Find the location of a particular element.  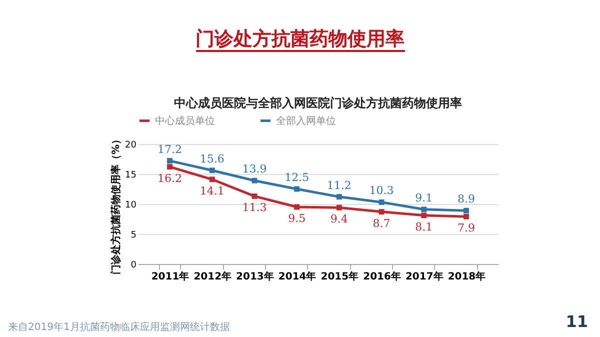

y-axis-title: 门诊处方抗菌药物使用率（%） is located at coordinates (116, 204).